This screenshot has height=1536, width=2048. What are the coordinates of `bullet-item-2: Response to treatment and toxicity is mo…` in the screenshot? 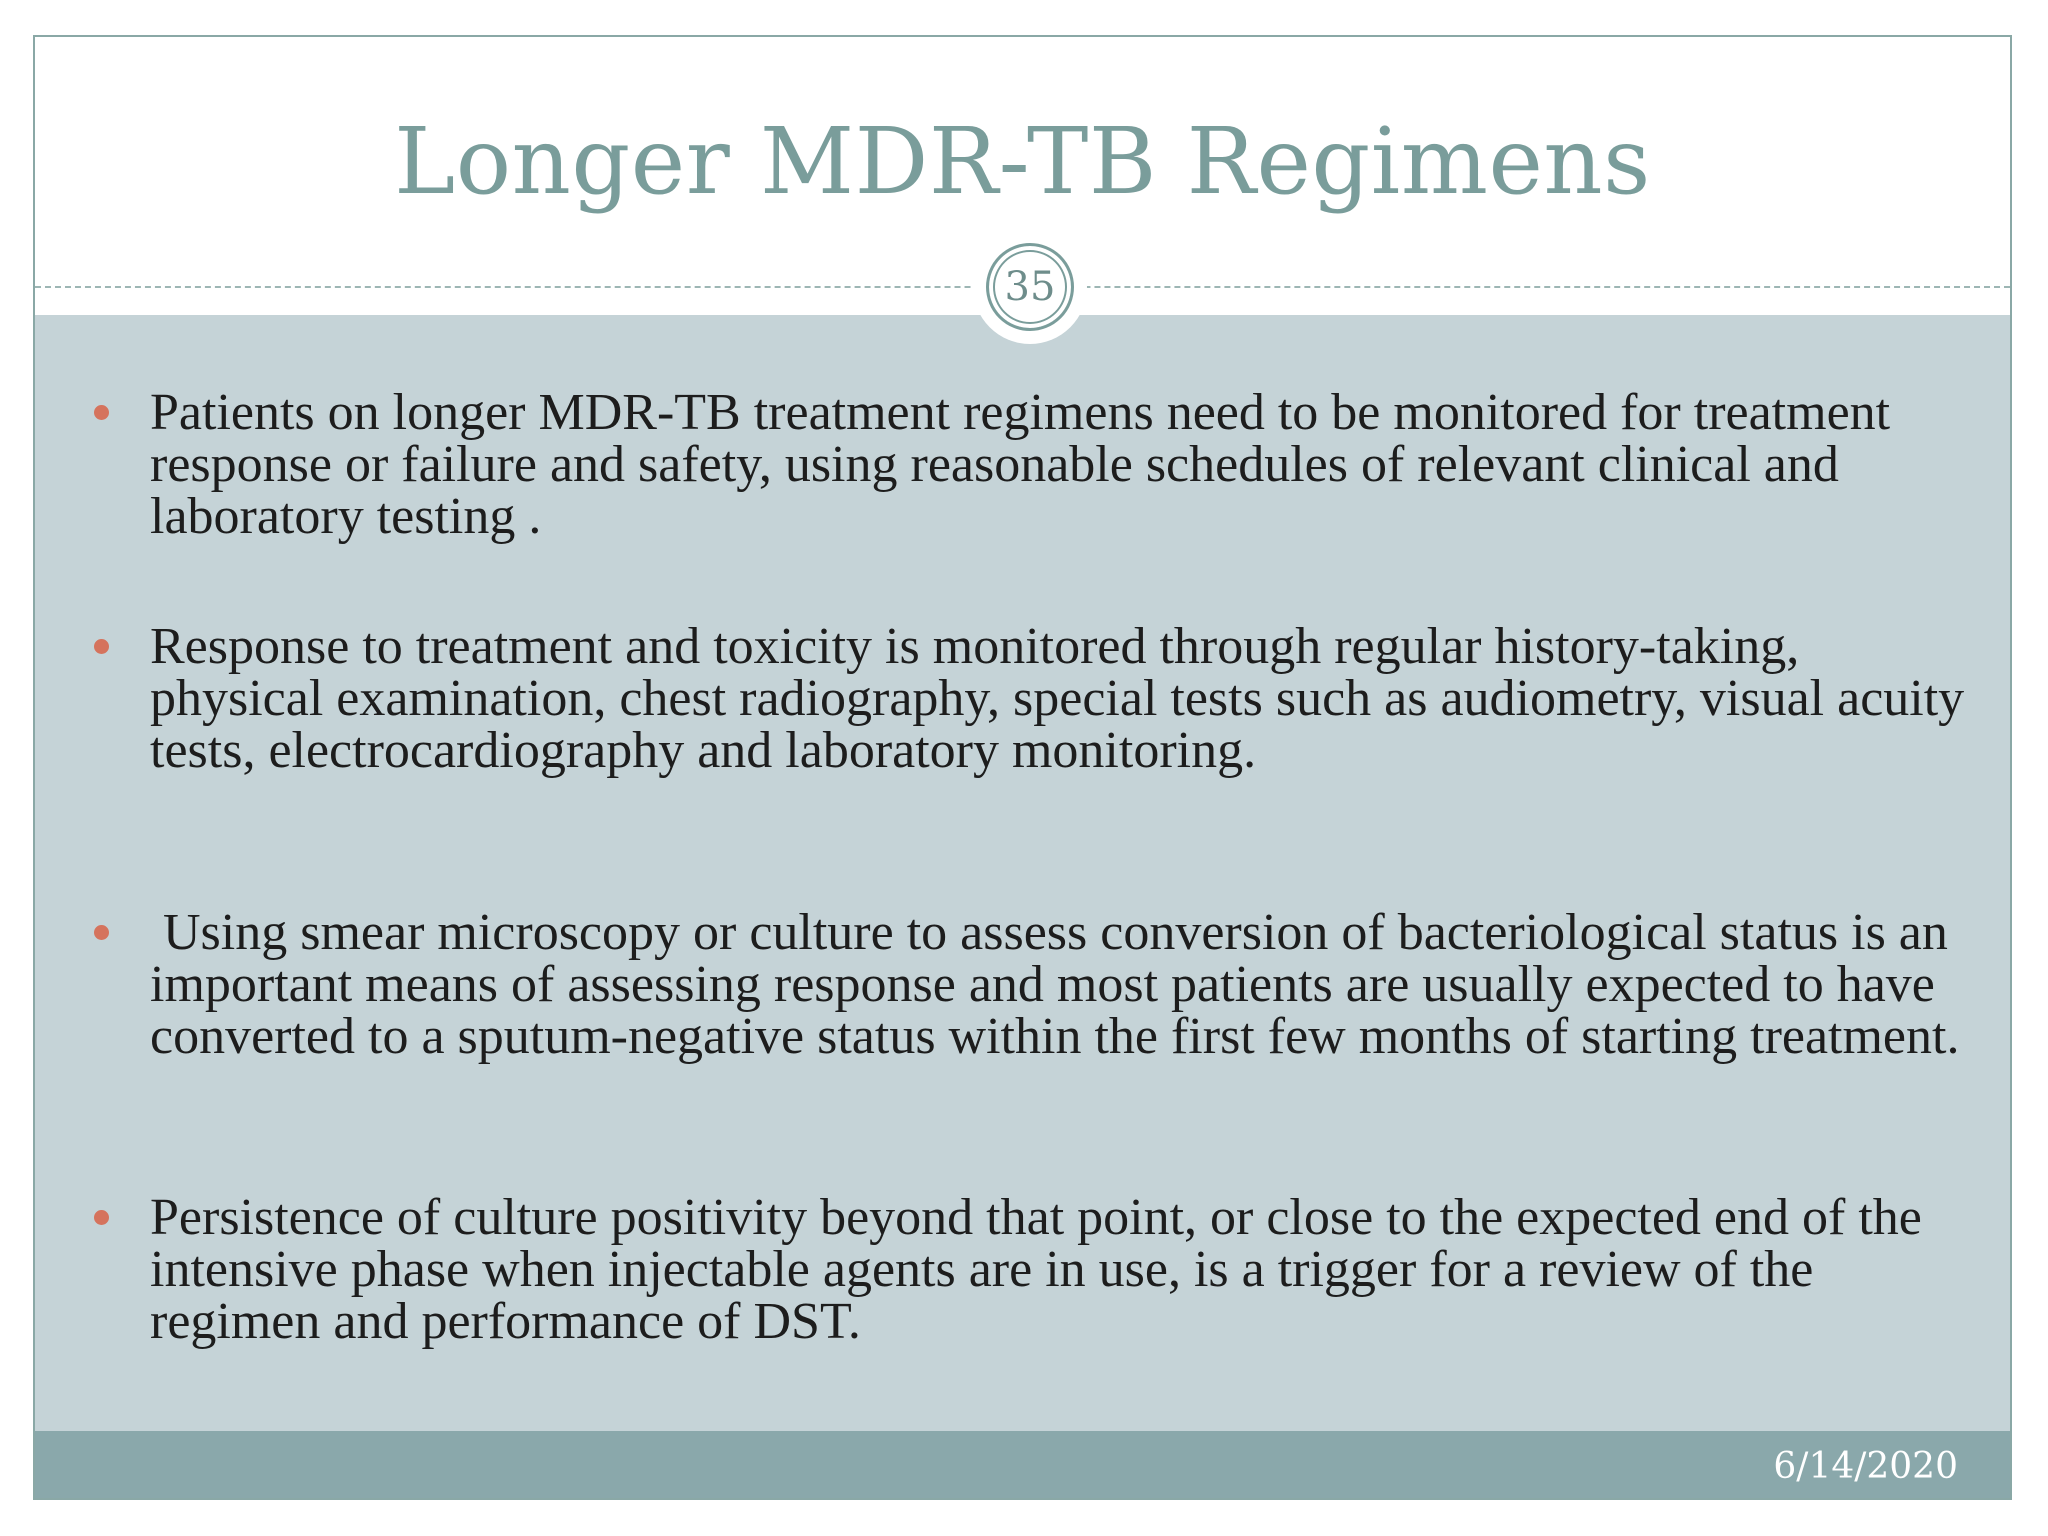 It's located at (1037, 698).